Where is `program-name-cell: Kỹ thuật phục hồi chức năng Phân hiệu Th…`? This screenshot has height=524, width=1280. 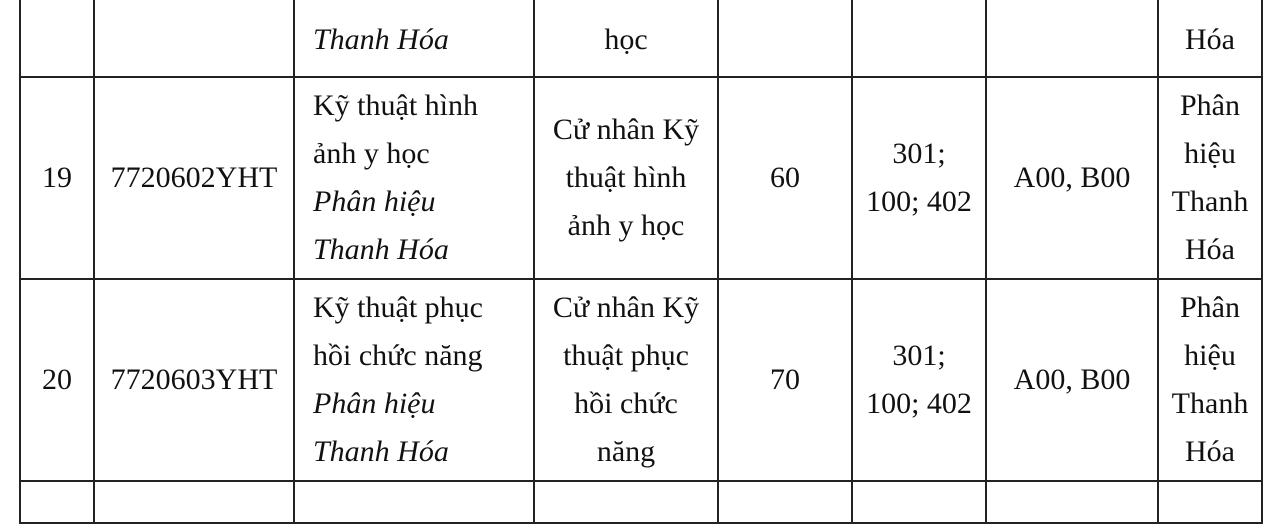 program-name-cell: Kỹ thuật phục hồi chức năng Phân hiệu Th… is located at coordinates (414, 380).